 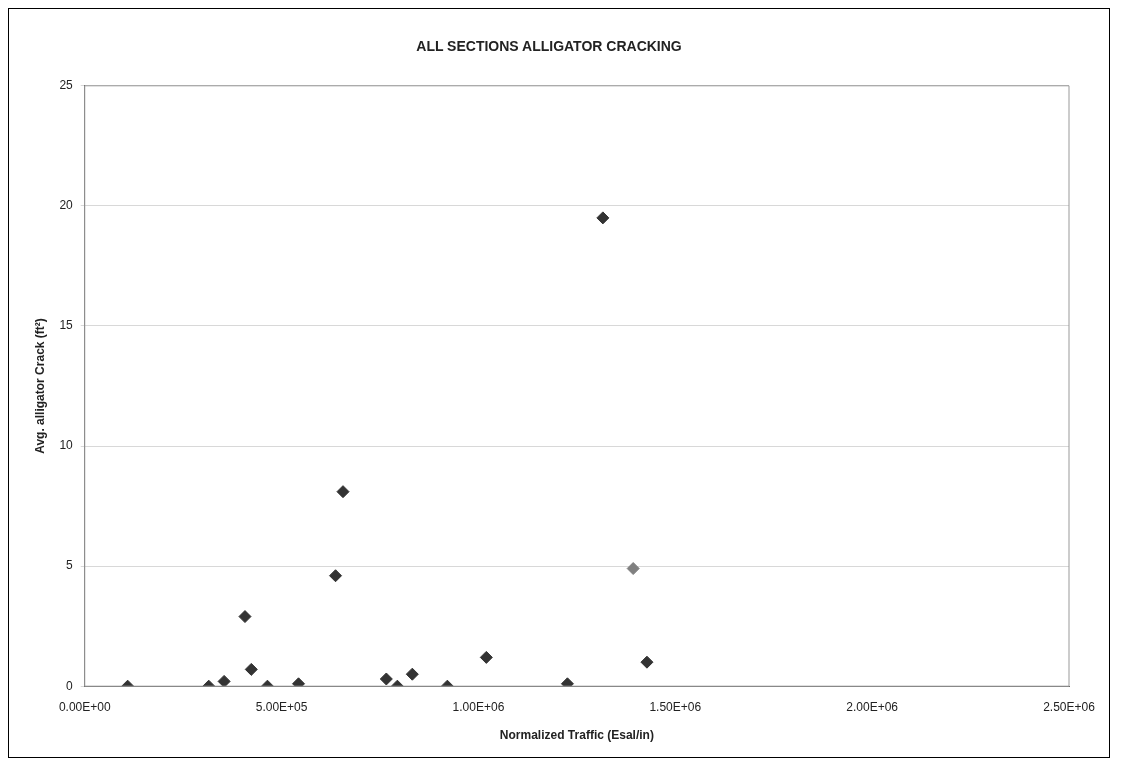 What do you see at coordinates (70, 565) in the screenshot?
I see `y-tick-label: 5` at bounding box center [70, 565].